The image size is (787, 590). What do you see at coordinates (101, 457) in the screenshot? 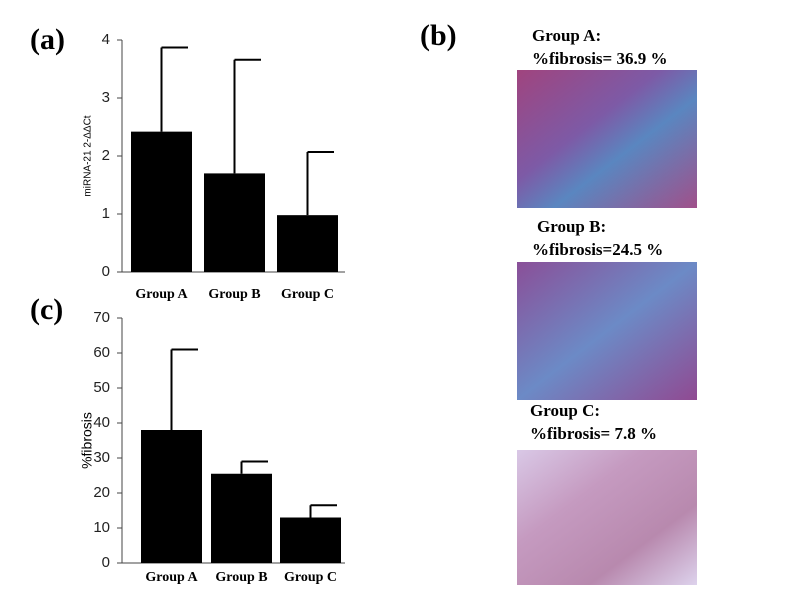
I see `y-tick-label: 30` at bounding box center [101, 457].